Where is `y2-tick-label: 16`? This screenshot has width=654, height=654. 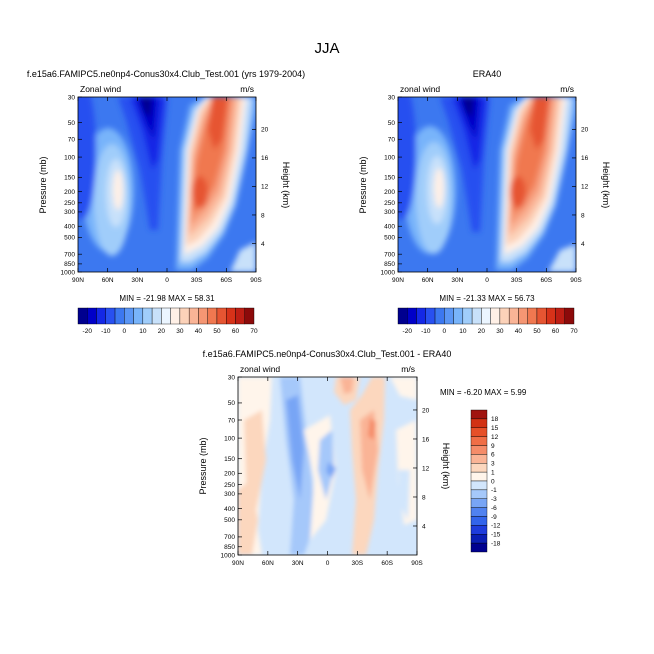
y2-tick-label: 16 is located at coordinates (585, 158).